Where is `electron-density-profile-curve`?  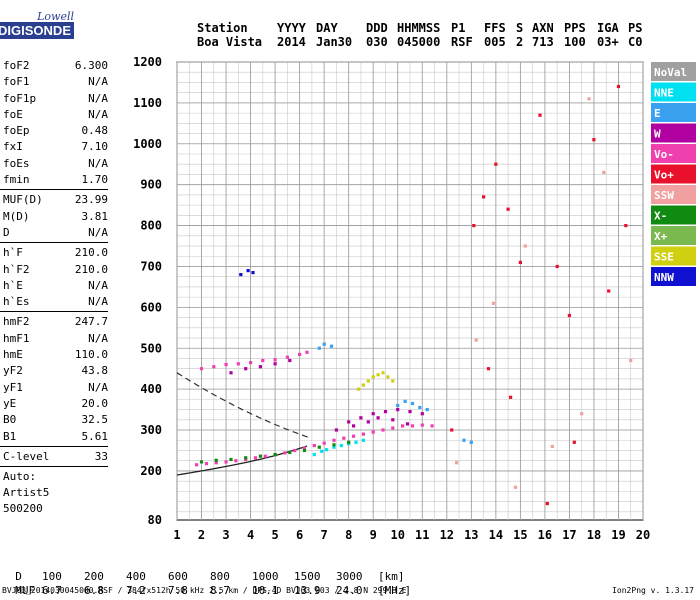 electron-density-profile-curve is located at coordinates (243, 405).